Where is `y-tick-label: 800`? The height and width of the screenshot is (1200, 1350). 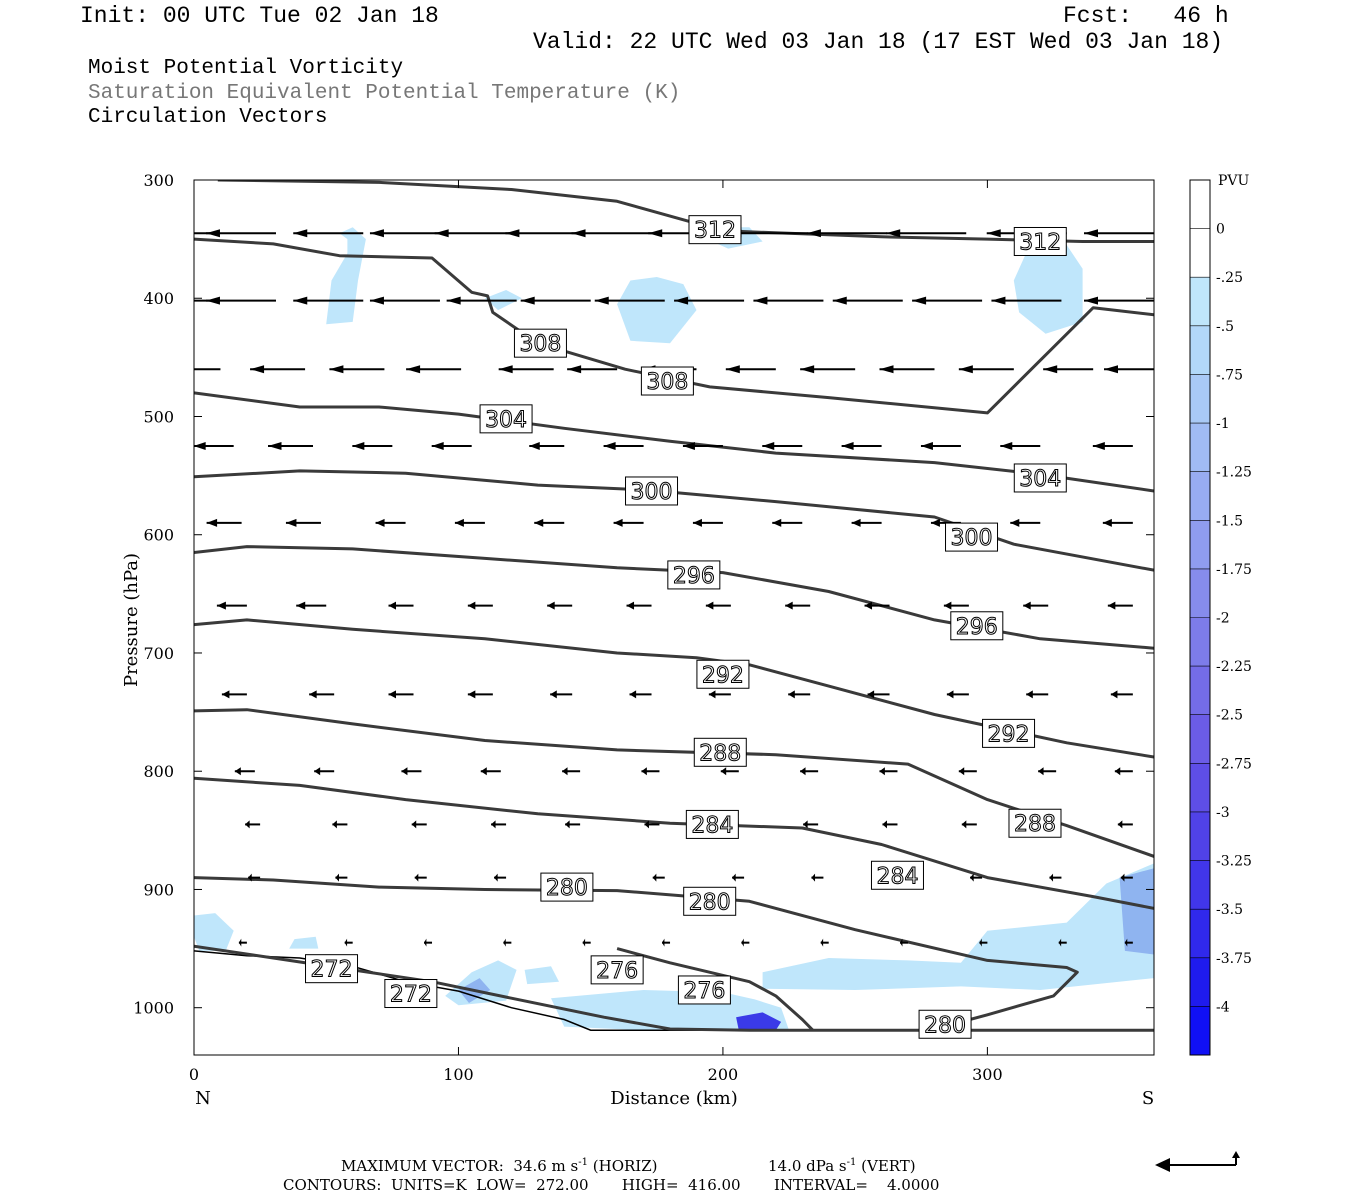
y-tick-label: 800 is located at coordinates (158, 771).